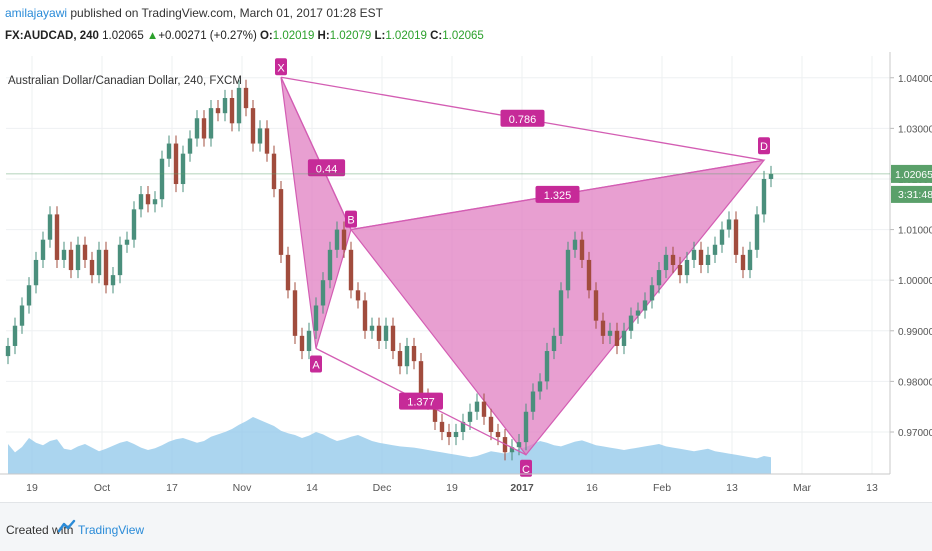 The height and width of the screenshot is (551, 932). Describe the element at coordinates (67, 526) in the screenshot. I see `tradingview-logo-icon` at that location.